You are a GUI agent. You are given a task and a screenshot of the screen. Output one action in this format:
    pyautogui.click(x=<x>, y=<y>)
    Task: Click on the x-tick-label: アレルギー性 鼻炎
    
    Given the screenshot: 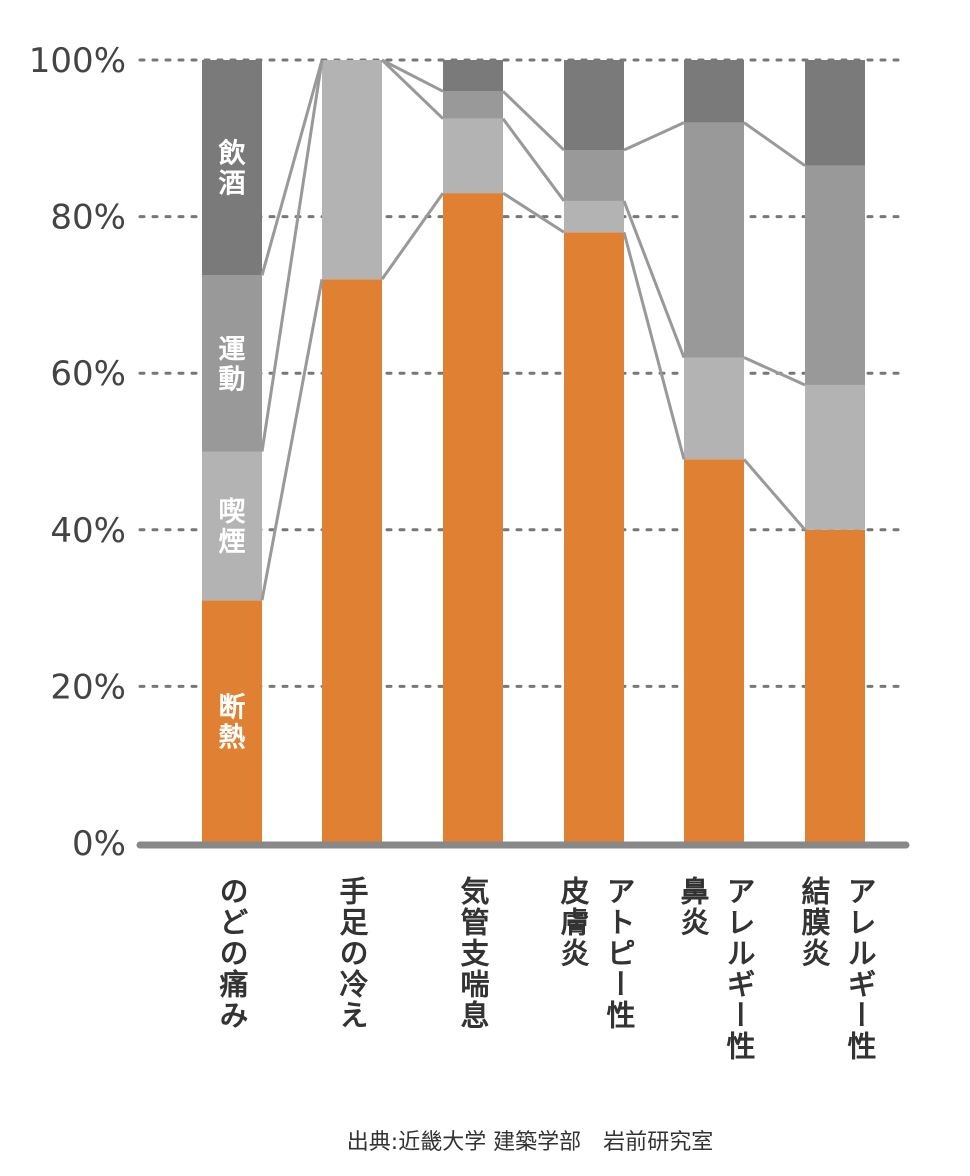 What is the action you would take?
    pyautogui.click(x=716, y=969)
    